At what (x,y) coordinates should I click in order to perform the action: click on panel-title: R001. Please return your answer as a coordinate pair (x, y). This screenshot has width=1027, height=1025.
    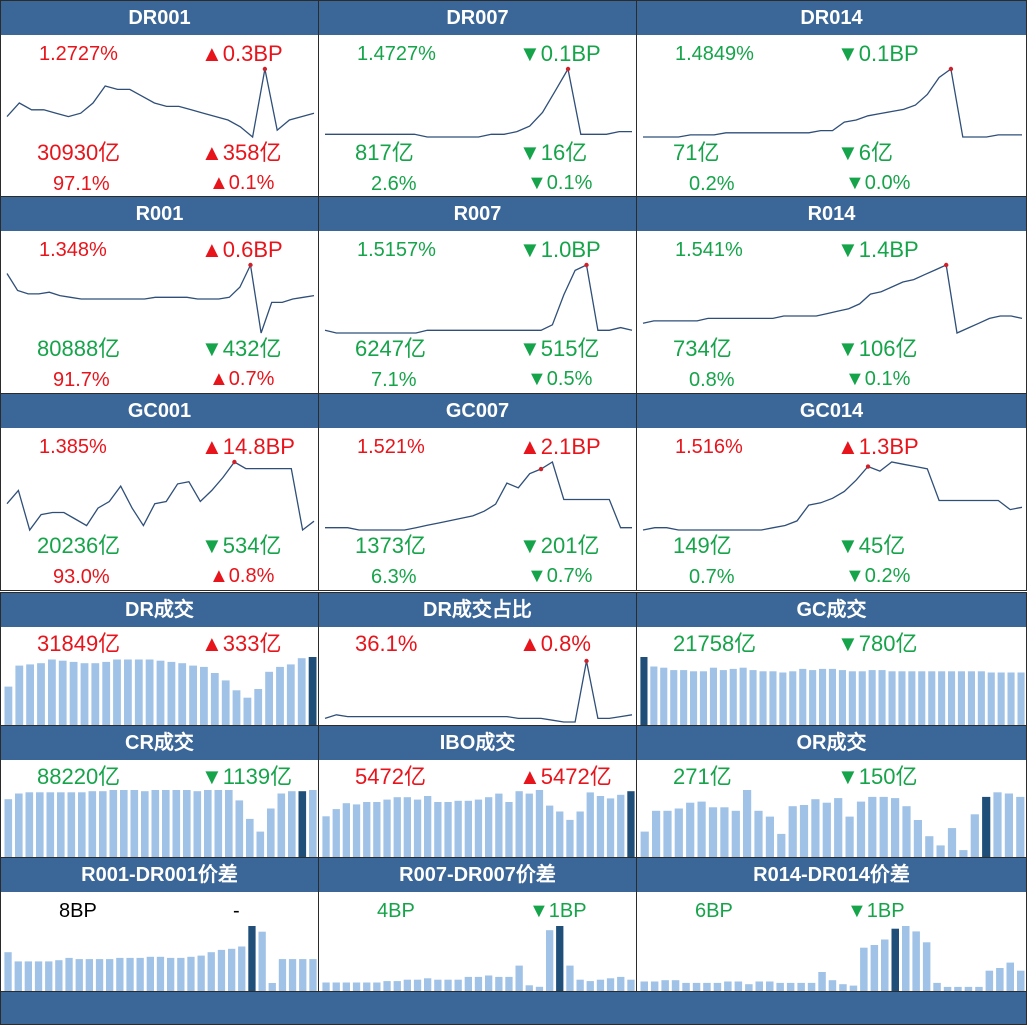
    Looking at the image, I should click on (159, 214).